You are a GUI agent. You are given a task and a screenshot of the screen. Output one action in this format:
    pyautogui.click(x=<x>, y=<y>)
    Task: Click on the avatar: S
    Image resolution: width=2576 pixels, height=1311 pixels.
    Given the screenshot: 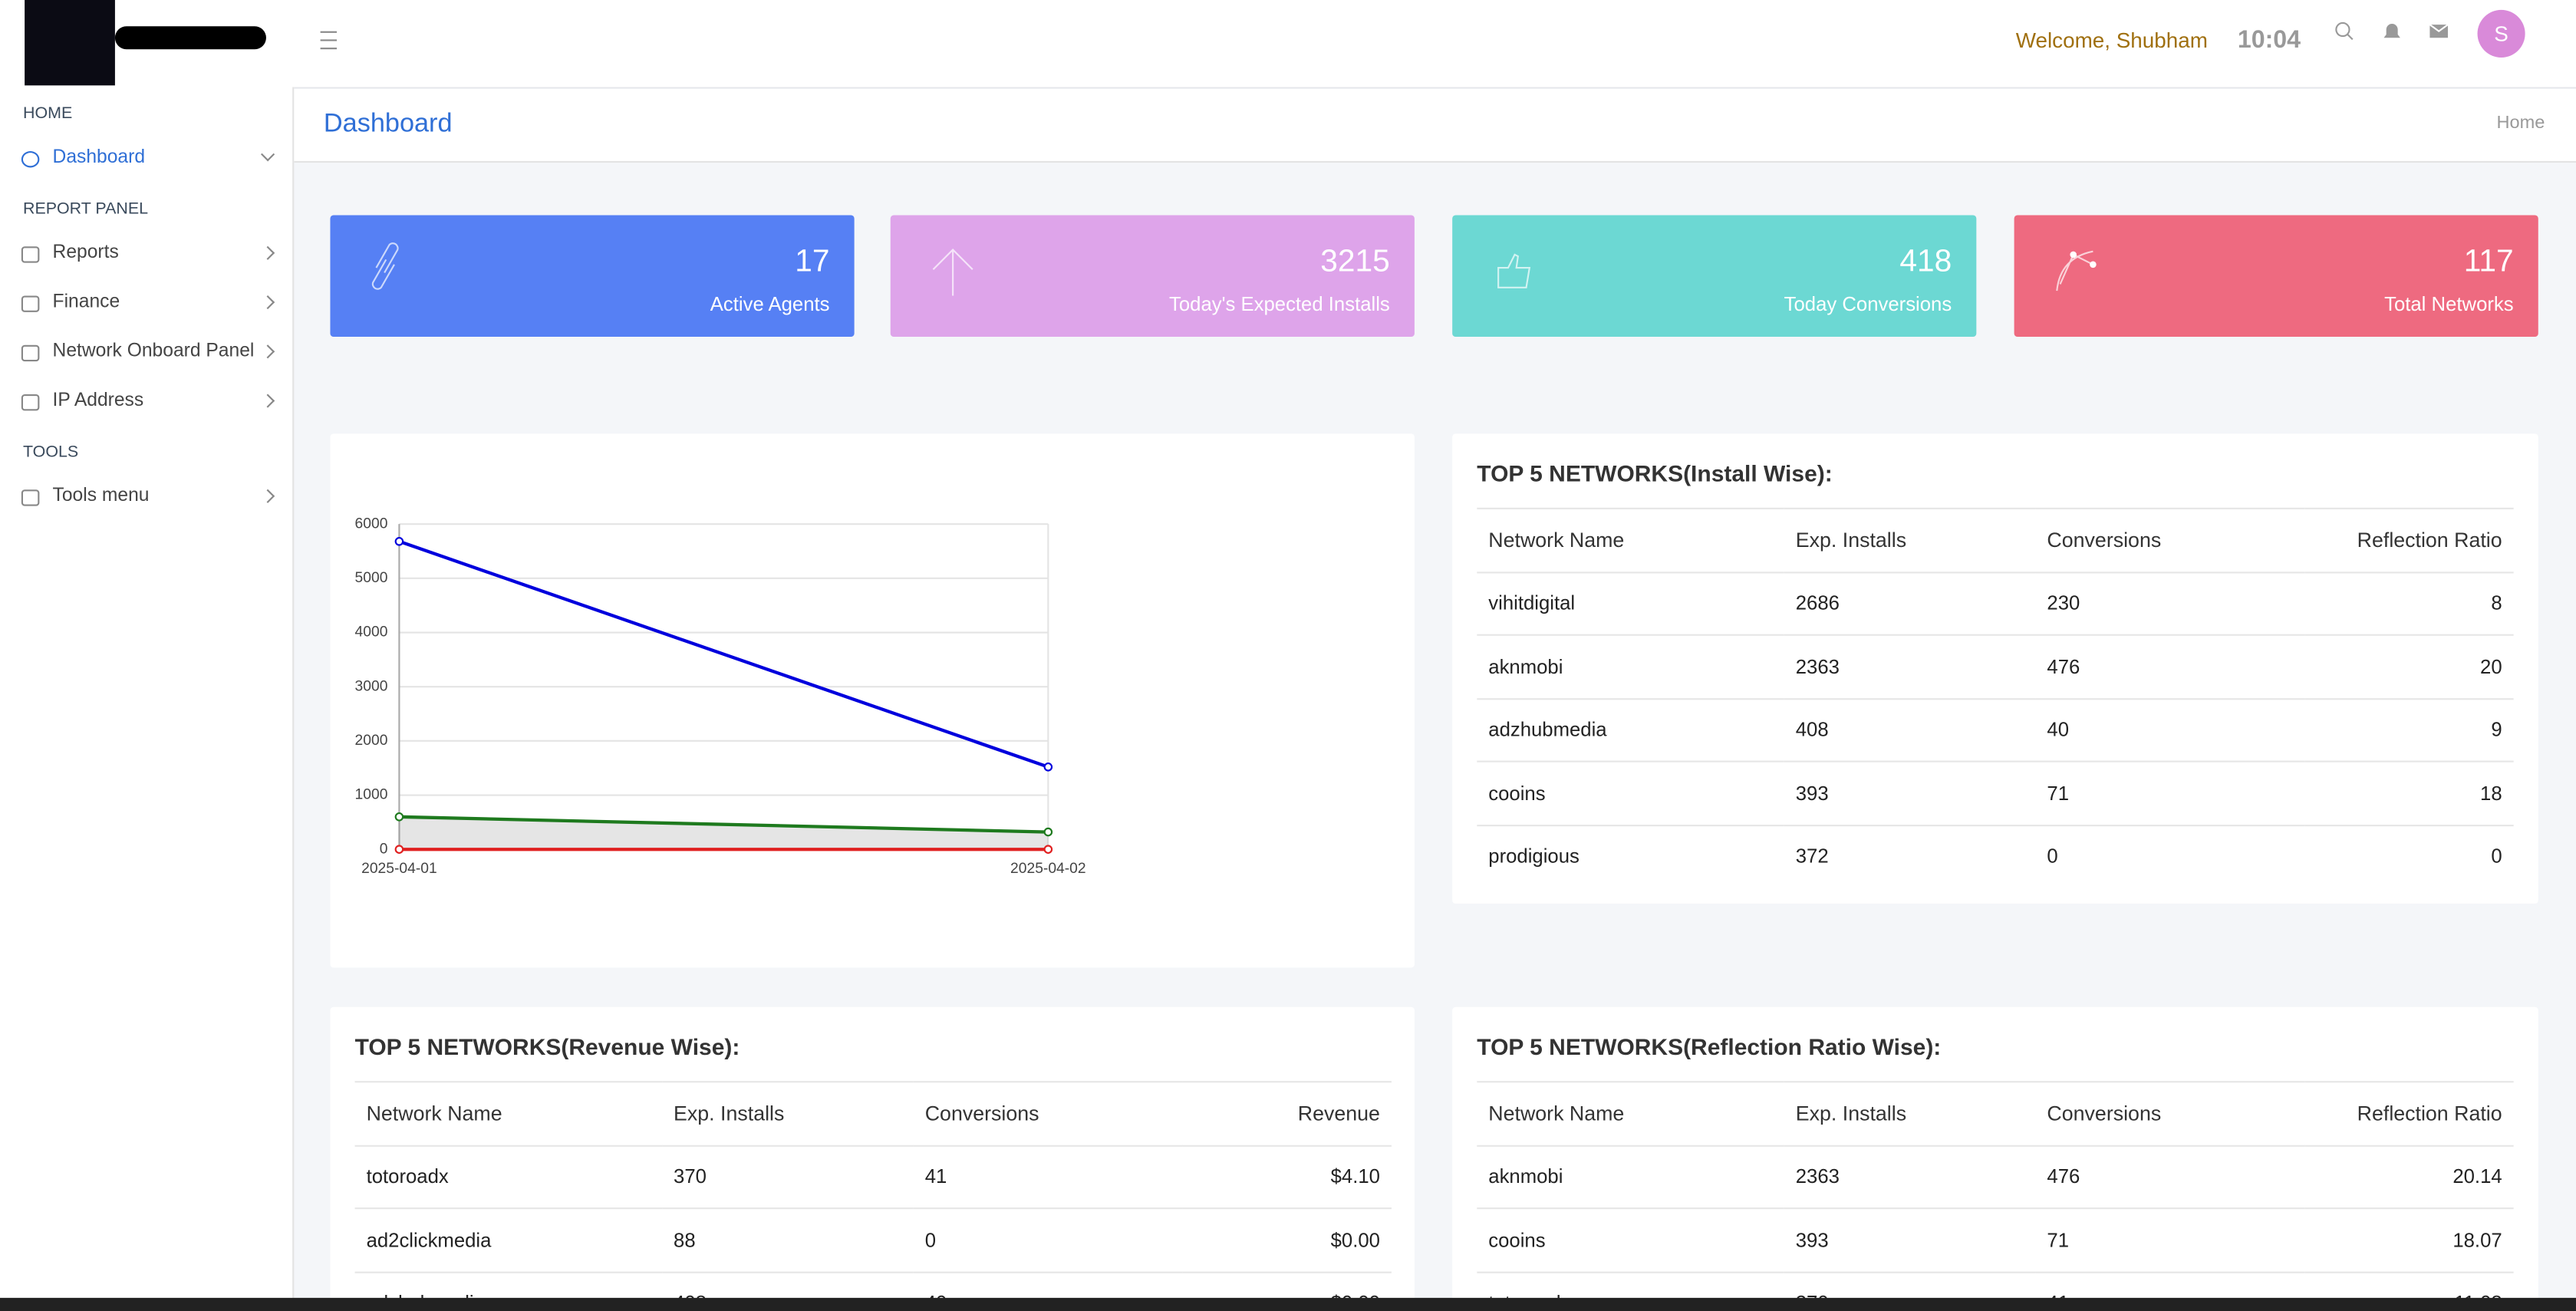 What is the action you would take?
    pyautogui.click(x=2501, y=33)
    